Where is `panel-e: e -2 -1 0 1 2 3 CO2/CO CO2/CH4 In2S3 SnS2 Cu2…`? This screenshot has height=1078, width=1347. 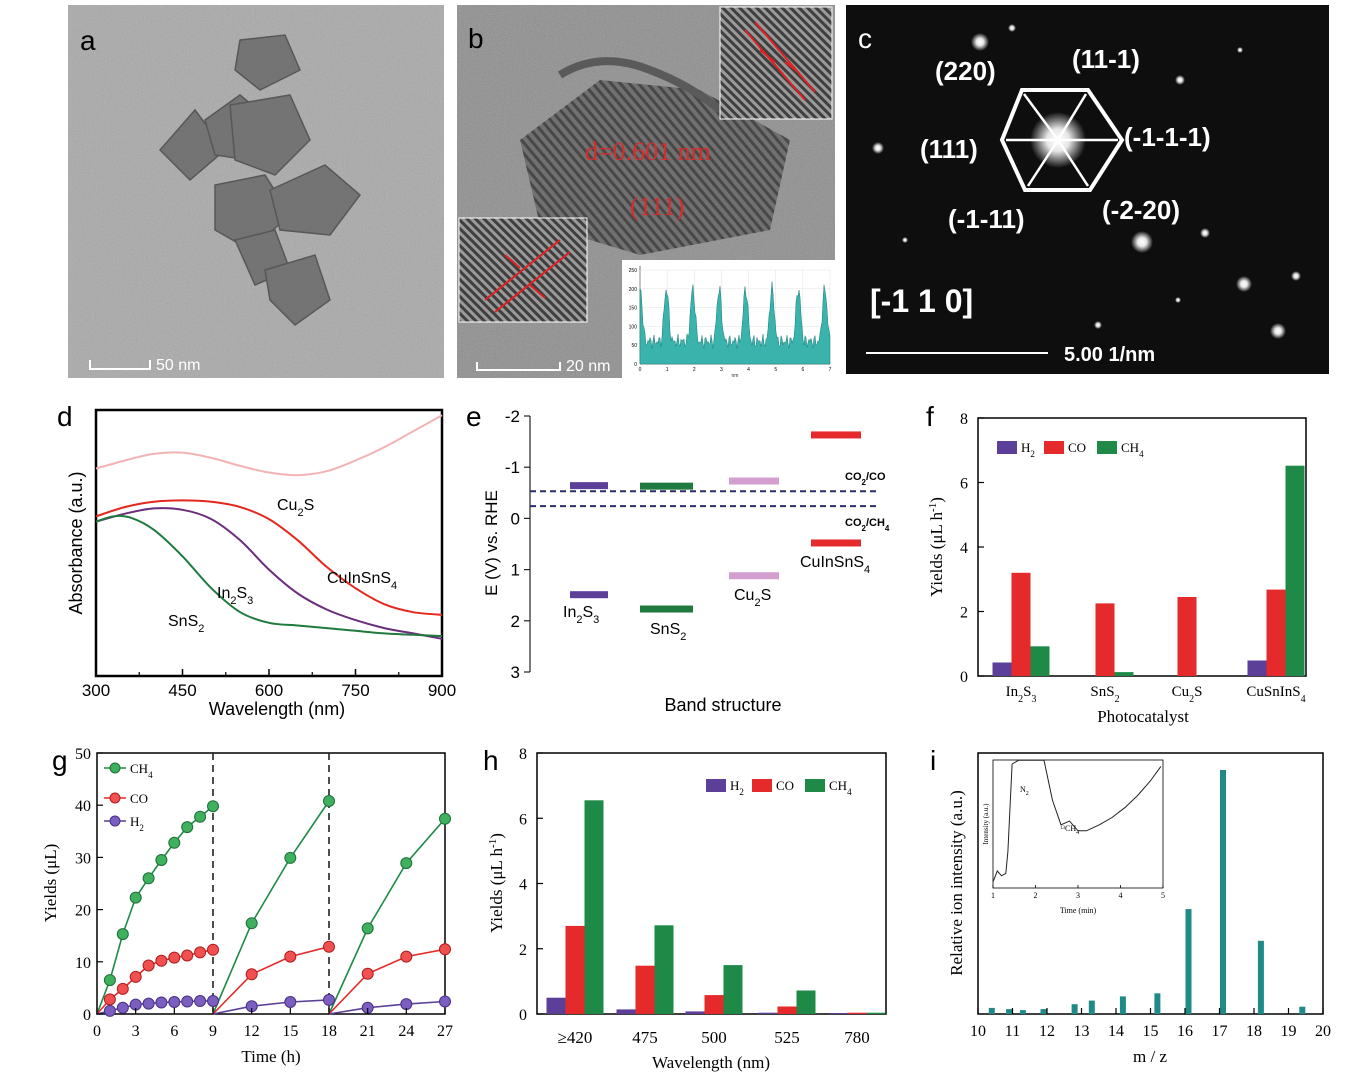 panel-e: e -2 -1 0 1 2 3 CO2/CO CO2/CH4 In2S3 SnS2 Cu2… is located at coordinates (678, 558).